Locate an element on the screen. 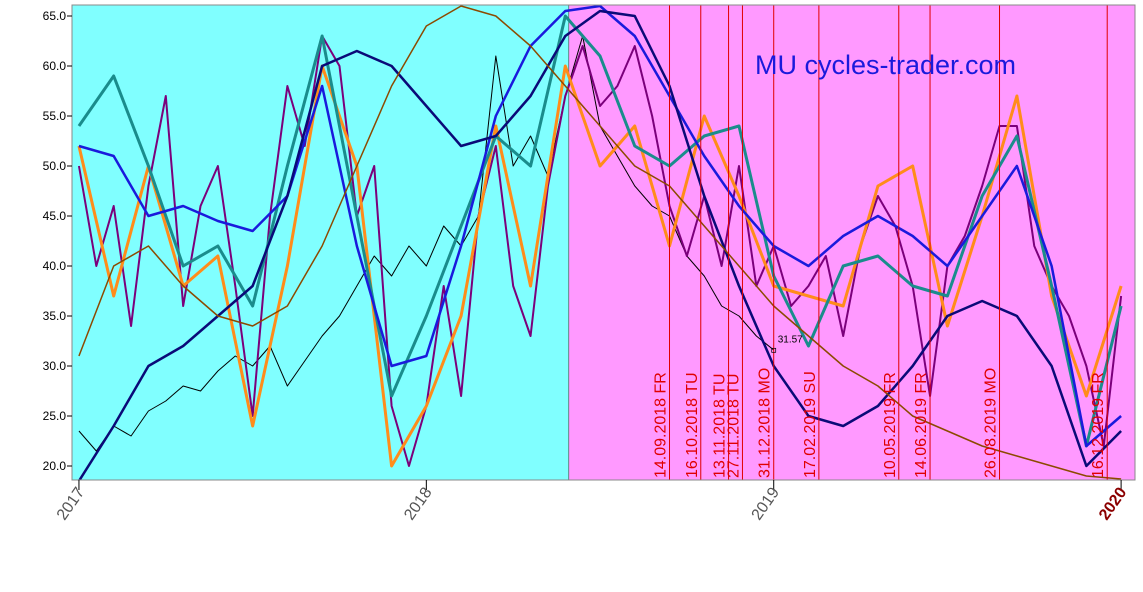 This screenshot has width=1143, height=592. y-tick-label: 25.0 is located at coordinates (55, 416).